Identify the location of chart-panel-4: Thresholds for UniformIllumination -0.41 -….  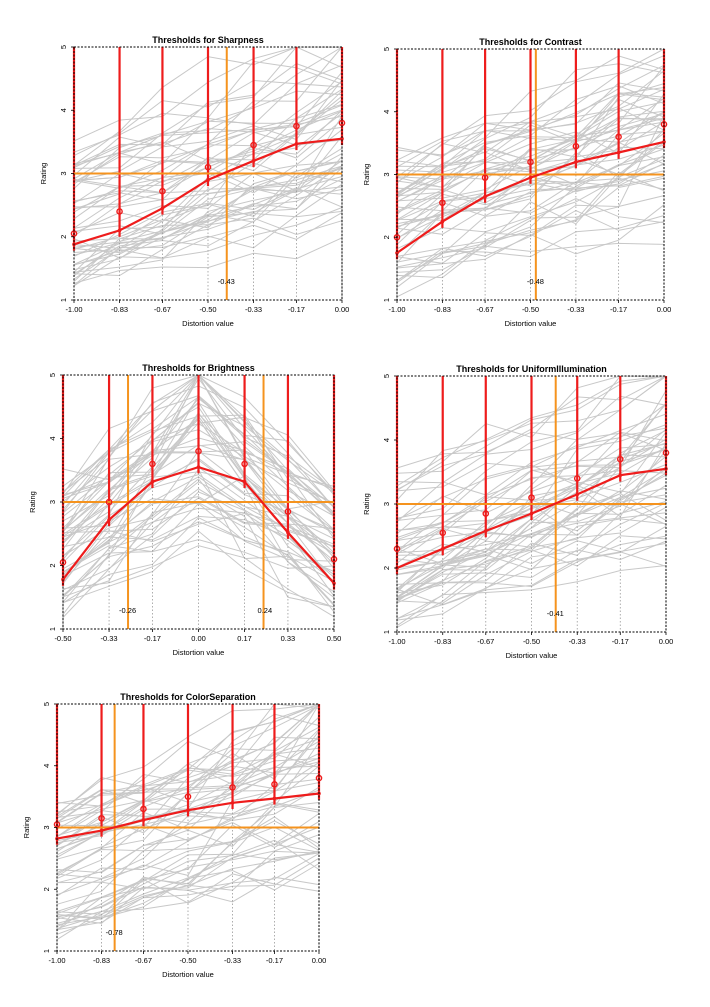
(517, 512).